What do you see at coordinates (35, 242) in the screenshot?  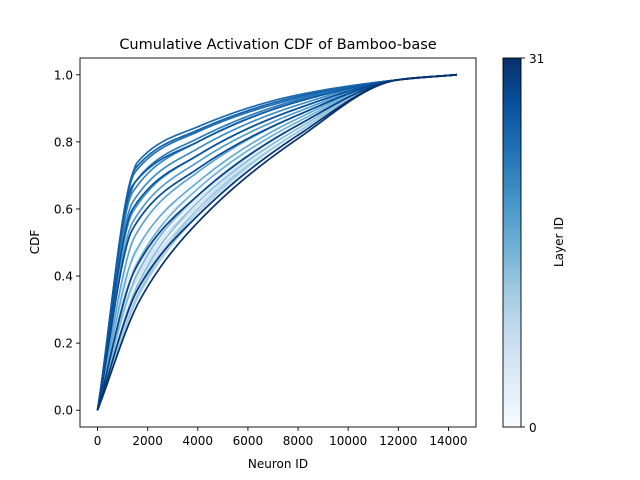 I see `y-axis-label: CDF` at bounding box center [35, 242].